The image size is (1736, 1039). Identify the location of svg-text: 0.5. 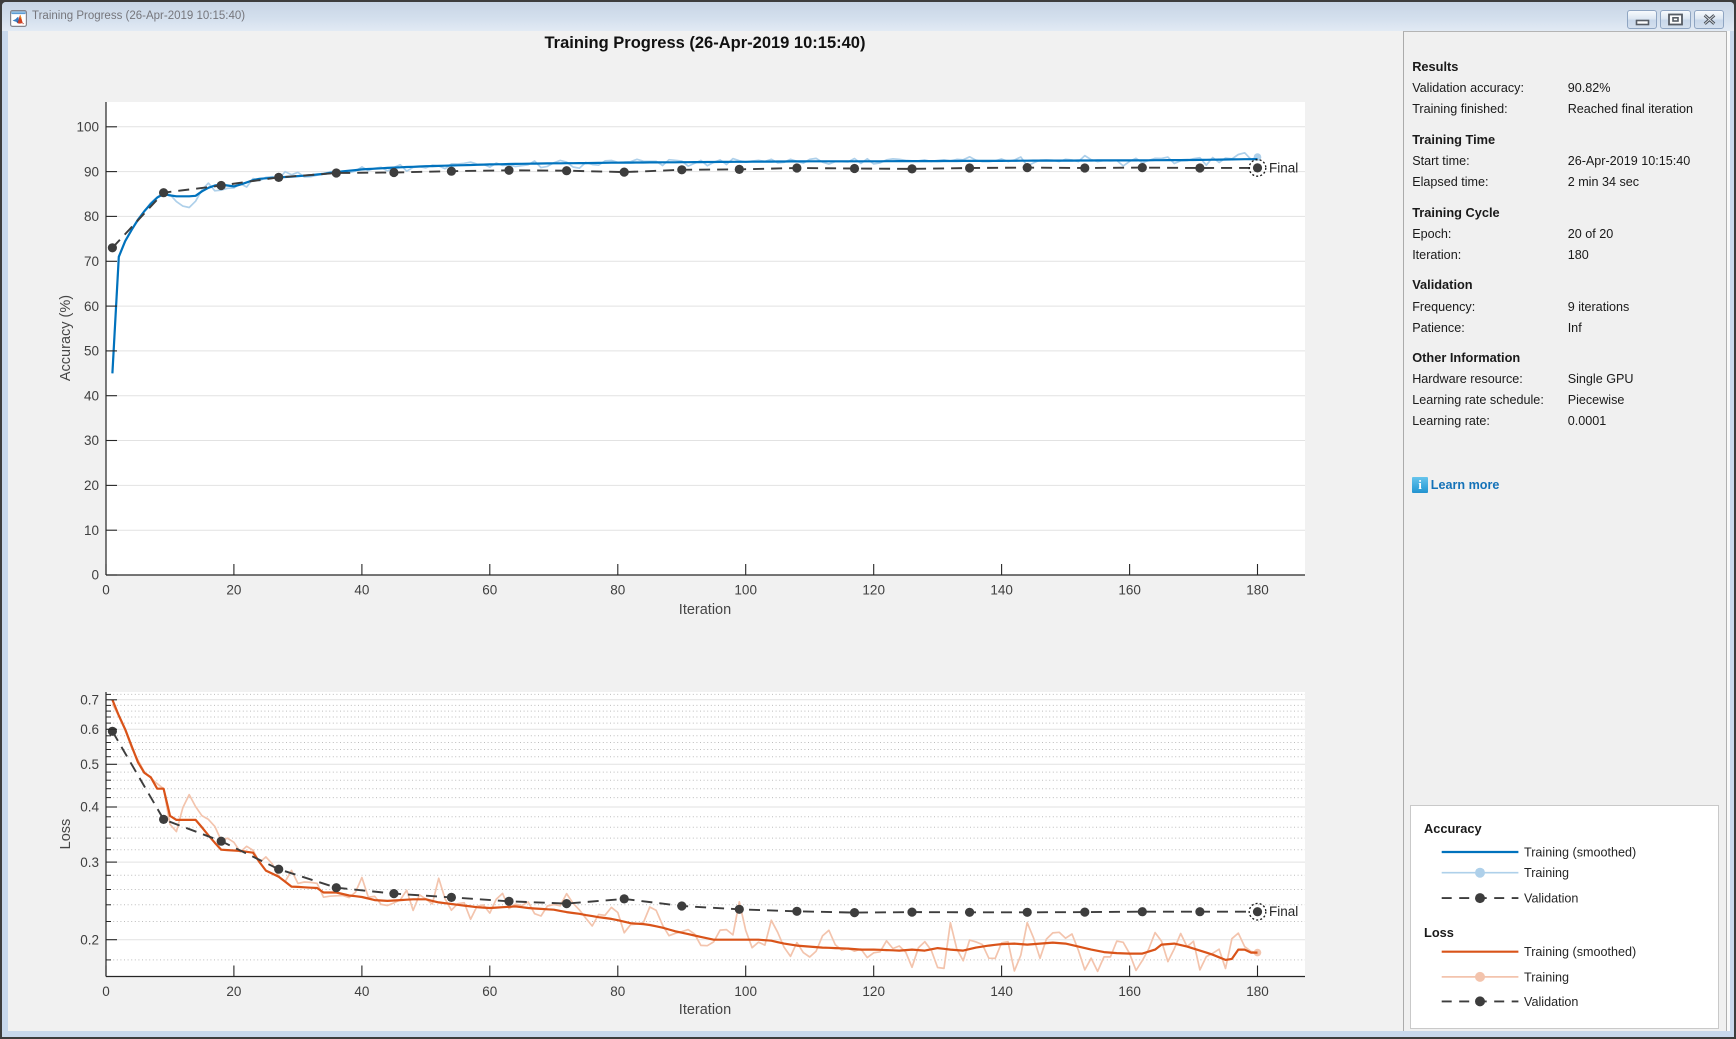
(89, 764).